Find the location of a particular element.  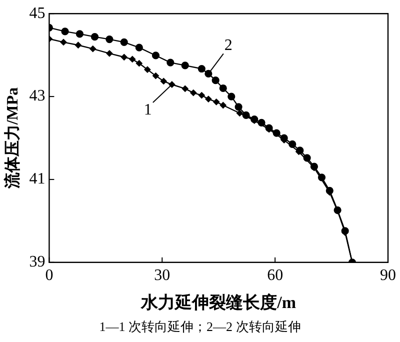

x-tick-label: 0 is located at coordinates (49, 275).